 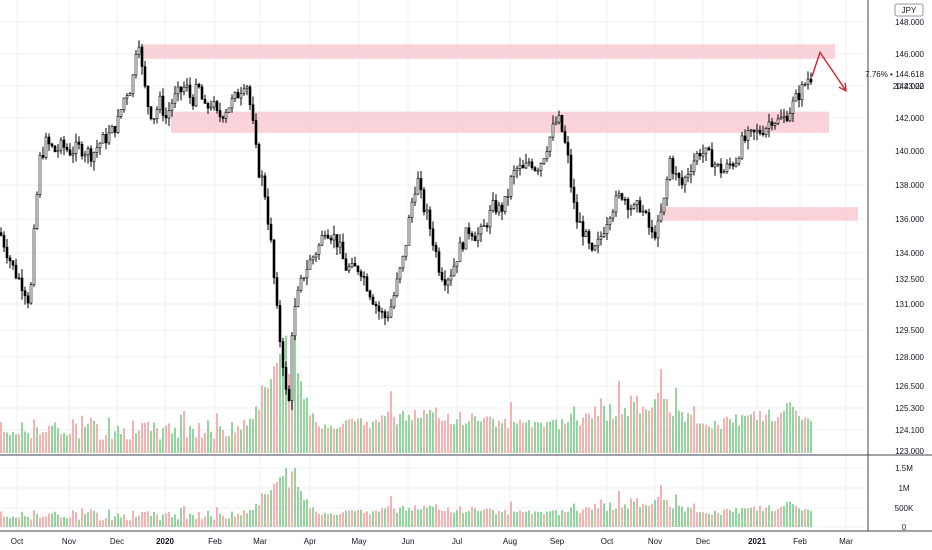 I want to click on projection-arrow, so click(x=829, y=71).